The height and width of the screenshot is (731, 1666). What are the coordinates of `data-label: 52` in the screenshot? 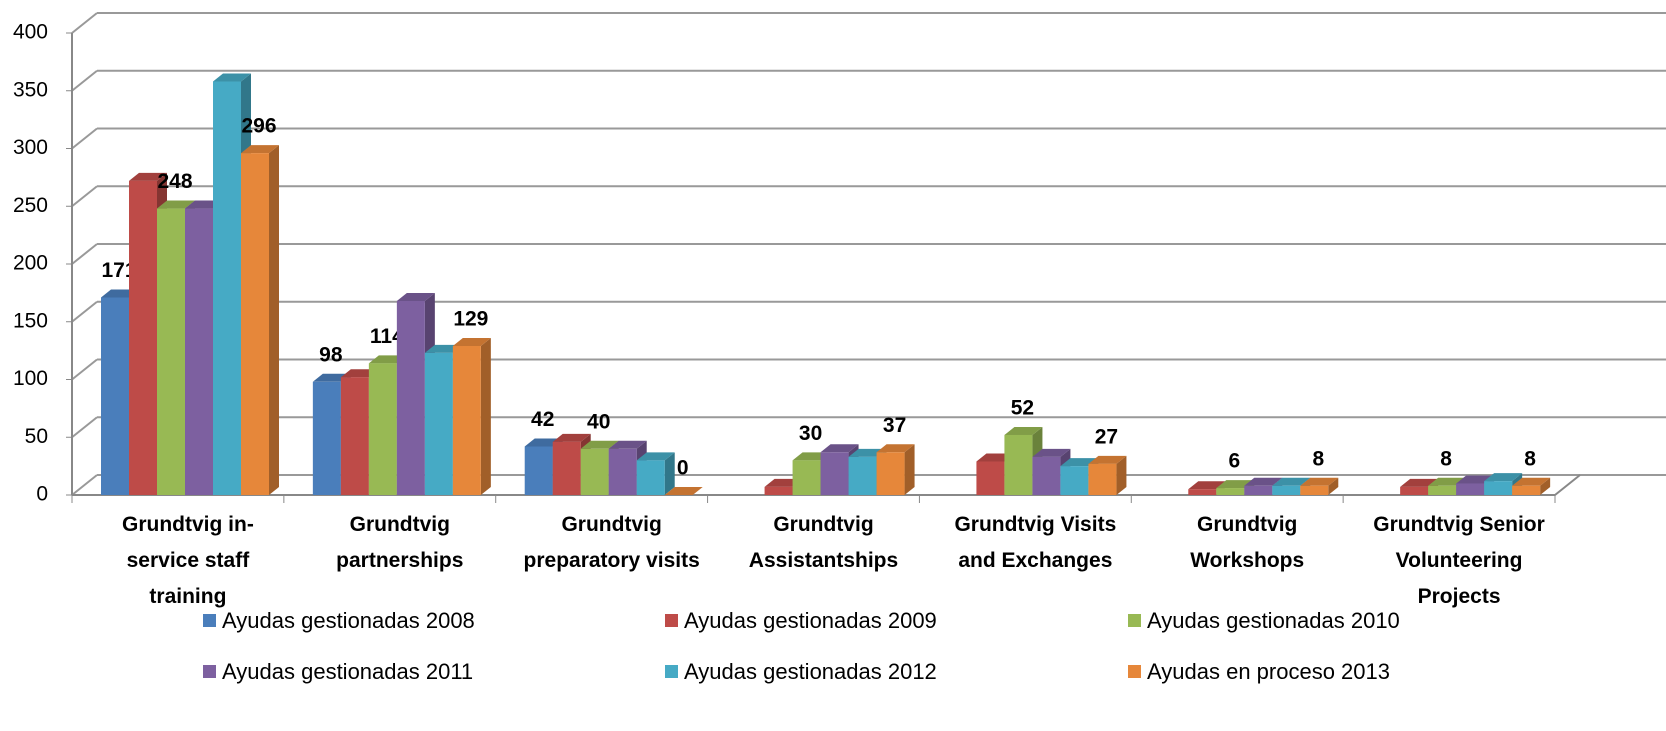 It's located at (1022, 407).